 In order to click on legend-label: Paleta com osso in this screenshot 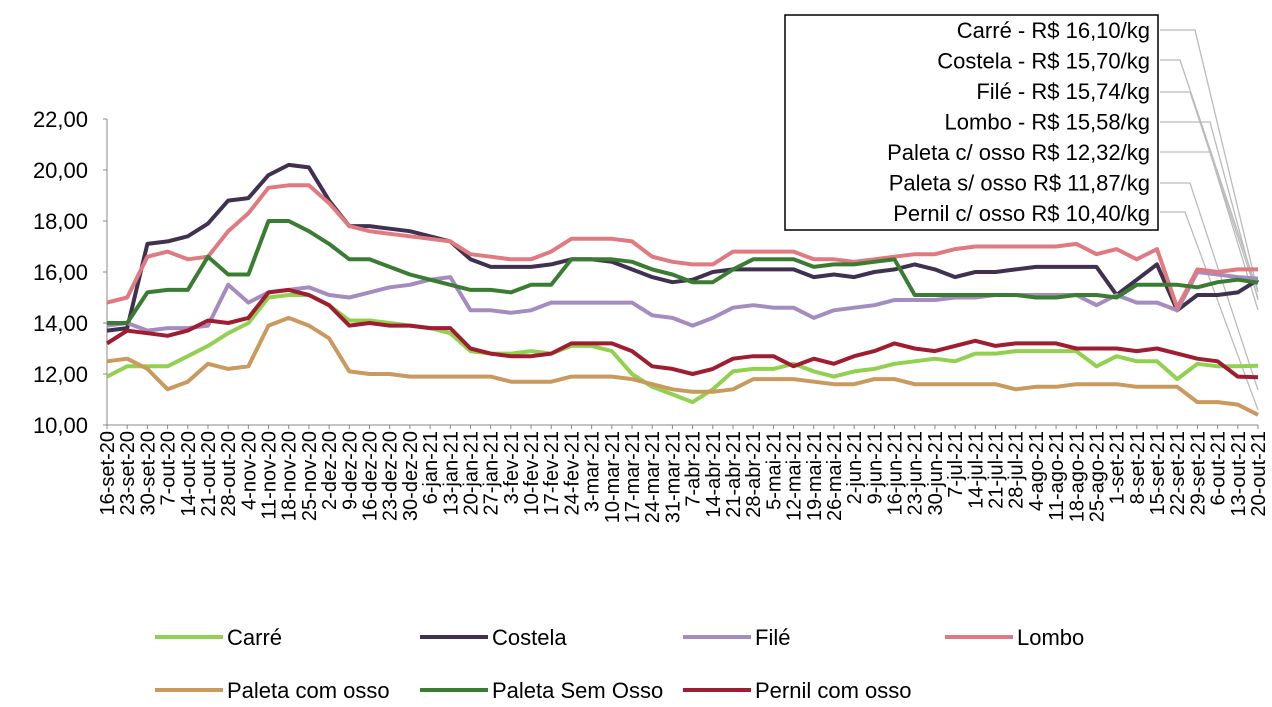, I will do `click(308, 690)`.